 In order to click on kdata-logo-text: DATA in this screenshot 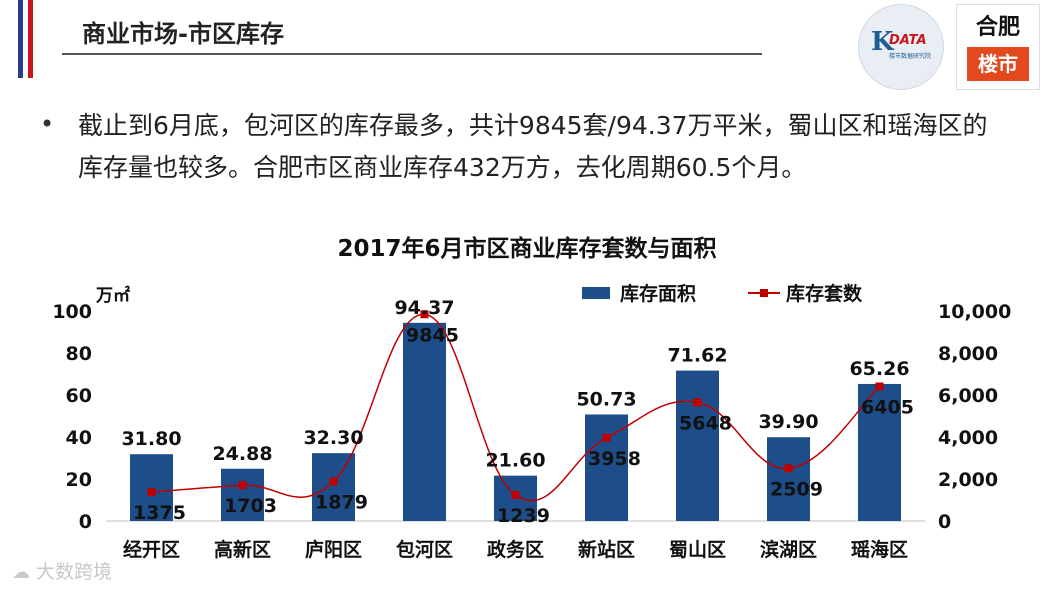, I will do `click(908, 40)`.